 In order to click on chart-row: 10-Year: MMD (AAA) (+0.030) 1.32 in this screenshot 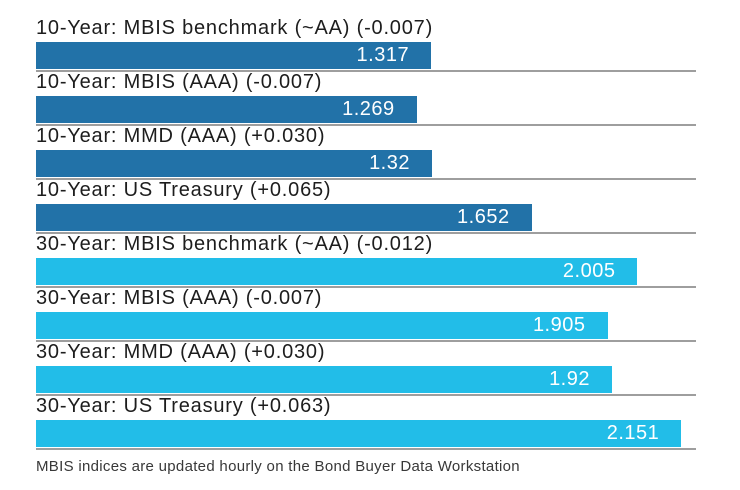, I will do `click(366, 153)`.